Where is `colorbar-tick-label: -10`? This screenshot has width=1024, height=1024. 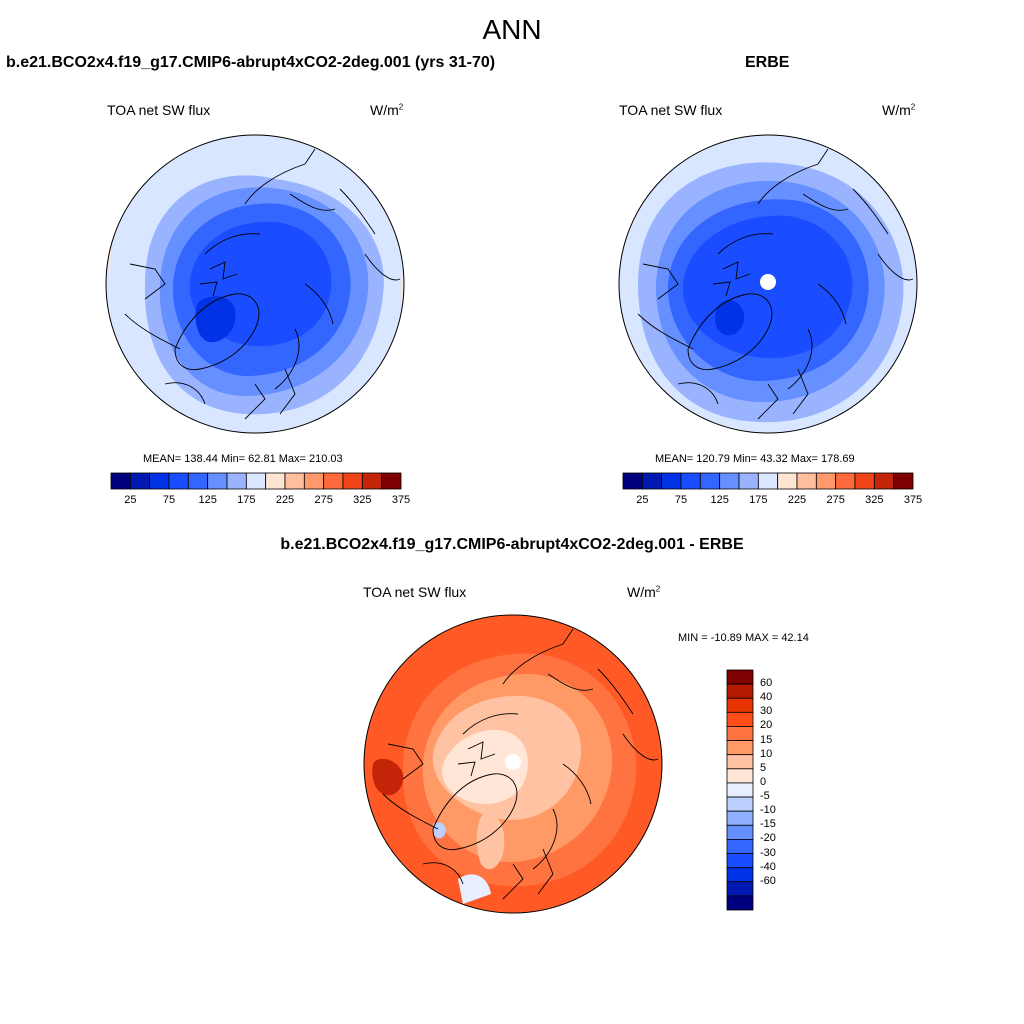
colorbar-tick-label: -10 is located at coordinates (768, 810).